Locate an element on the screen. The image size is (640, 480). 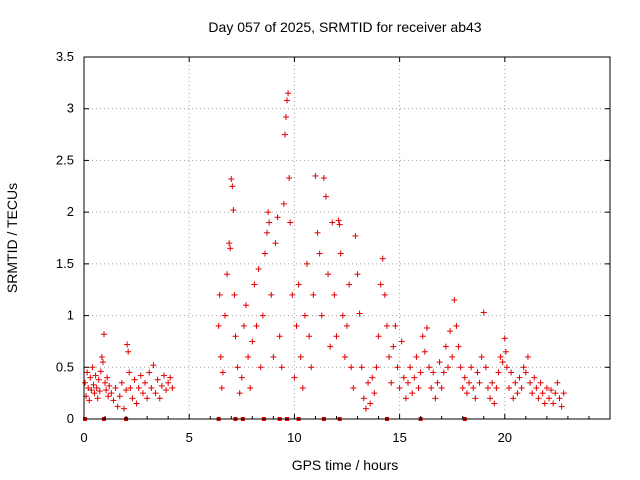
y-tick-label: 2 is located at coordinates (70, 211).